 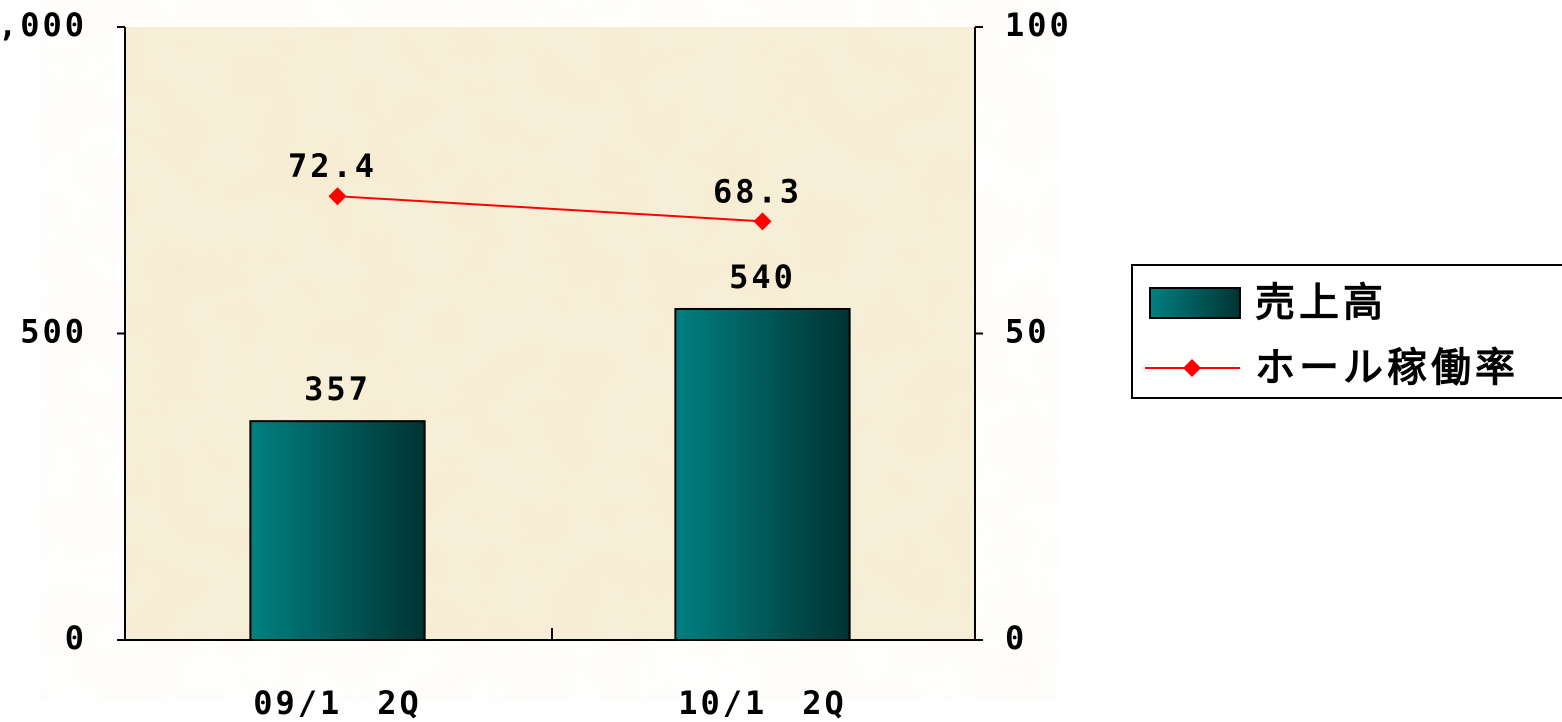 I want to click on y-tick-label: 500, so click(x=53, y=332).